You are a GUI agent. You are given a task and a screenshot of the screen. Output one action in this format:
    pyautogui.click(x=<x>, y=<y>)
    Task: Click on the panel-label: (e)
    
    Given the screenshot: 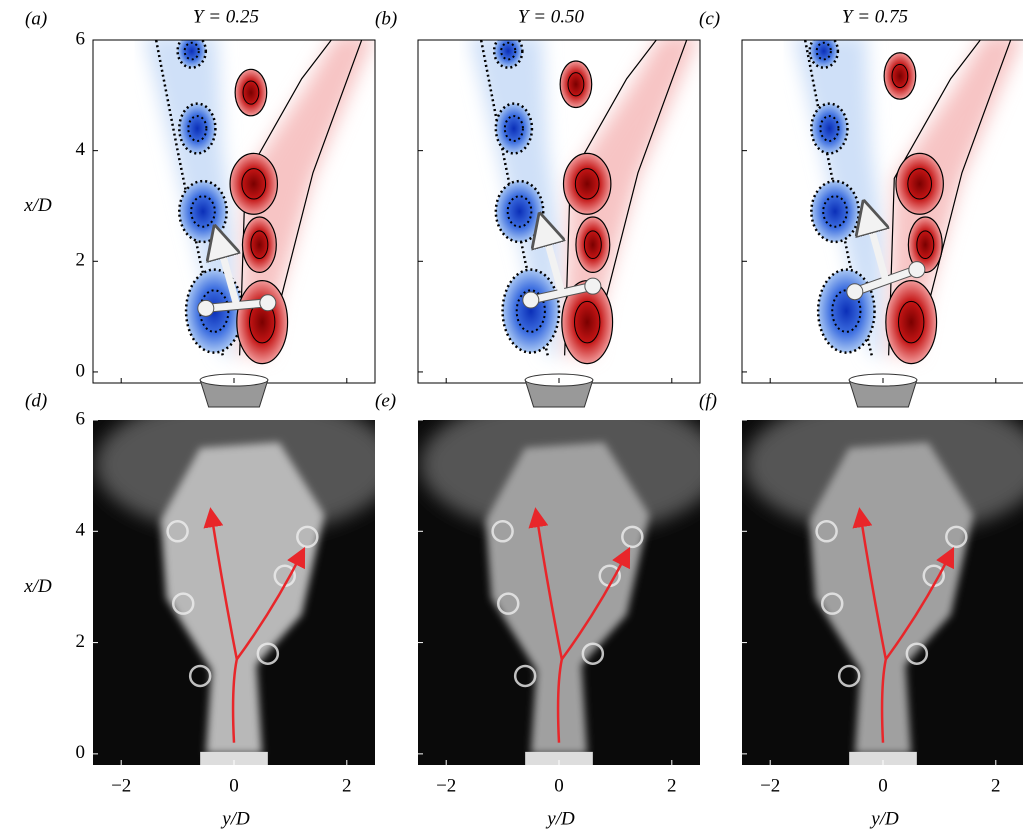 What is the action you would take?
    pyautogui.click(x=385, y=400)
    